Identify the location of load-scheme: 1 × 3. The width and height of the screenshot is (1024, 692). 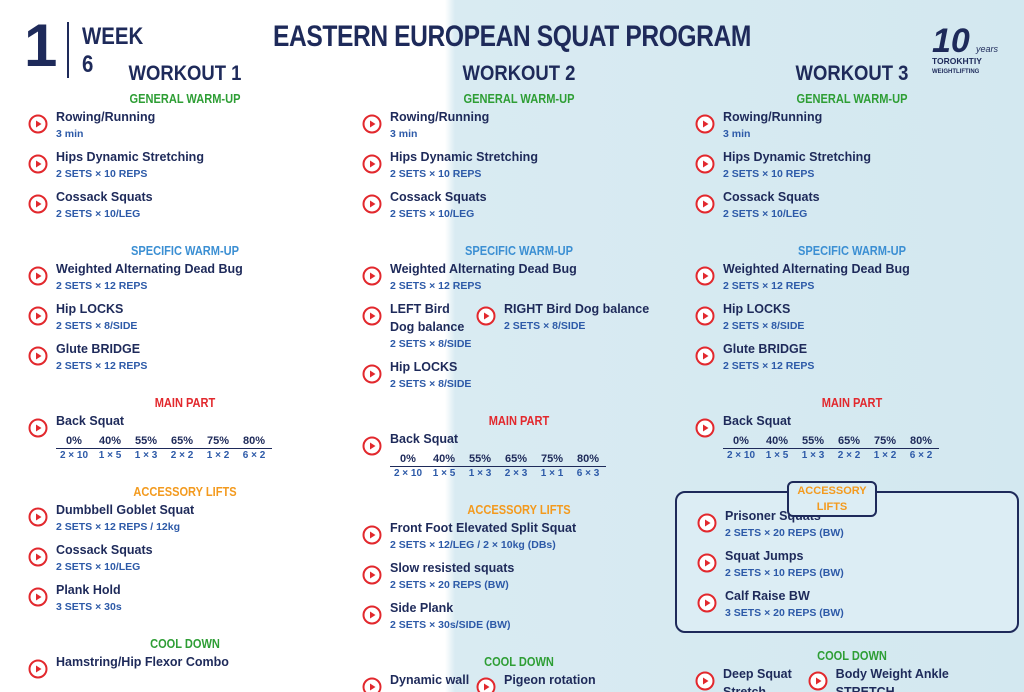
(146, 455).